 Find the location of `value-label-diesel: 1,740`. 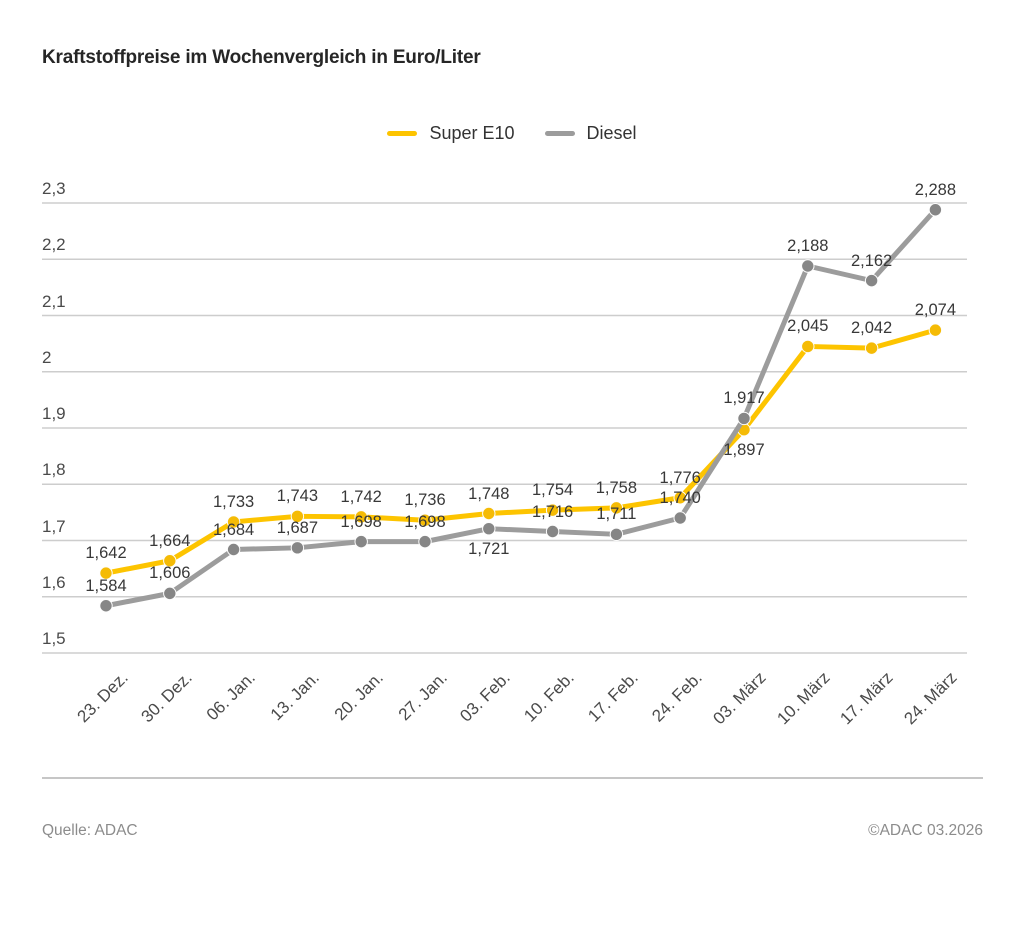

value-label-diesel: 1,740 is located at coordinates (680, 498).